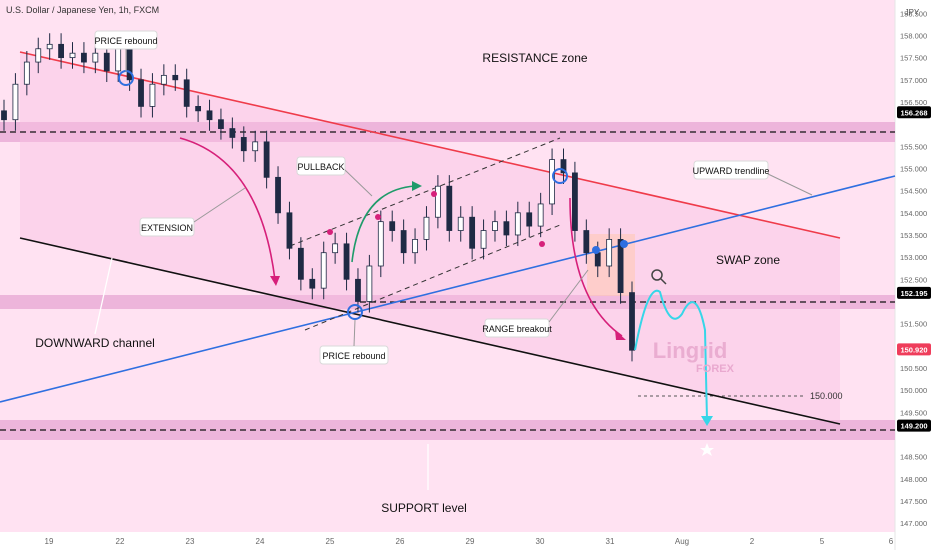 The height and width of the screenshot is (550, 932). What do you see at coordinates (260, 541) in the screenshot?
I see `x-tick-label: 24` at bounding box center [260, 541].